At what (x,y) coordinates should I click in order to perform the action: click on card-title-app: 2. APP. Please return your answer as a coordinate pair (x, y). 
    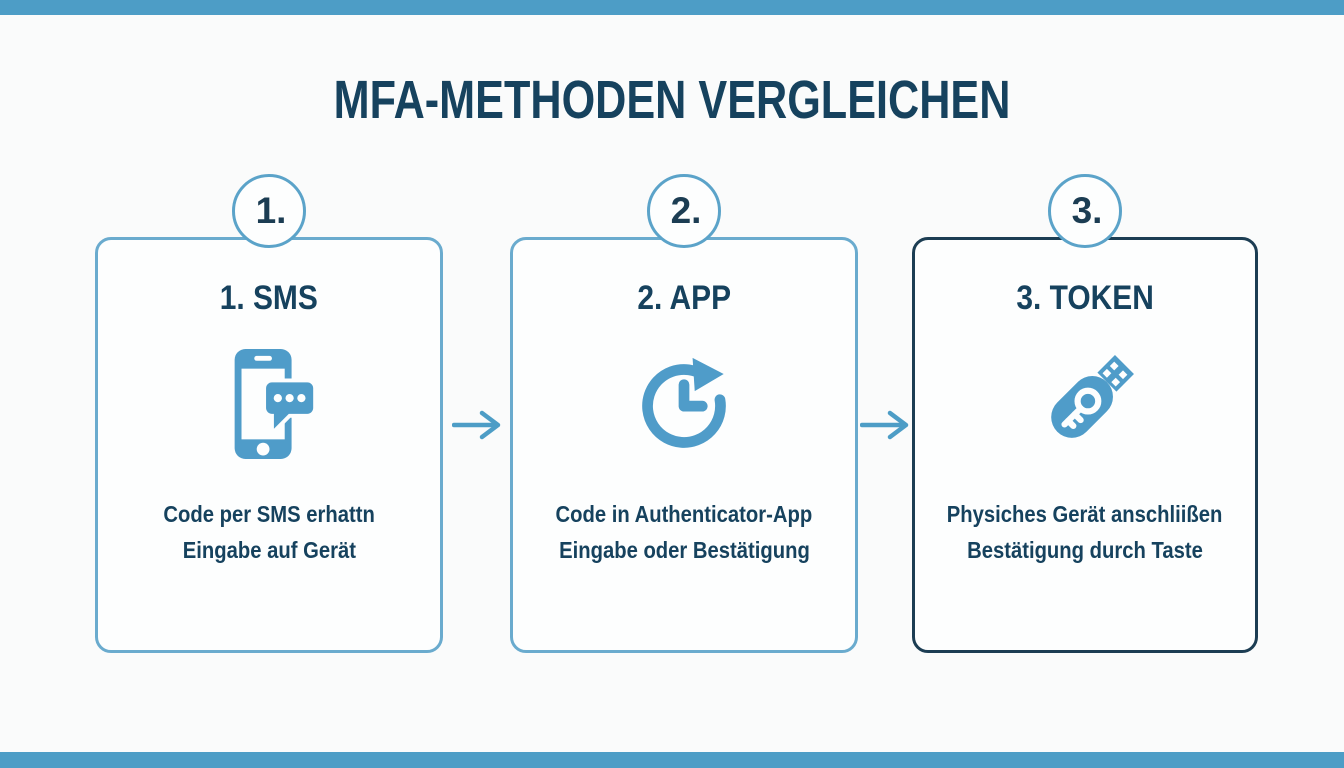
    Looking at the image, I should click on (684, 298).